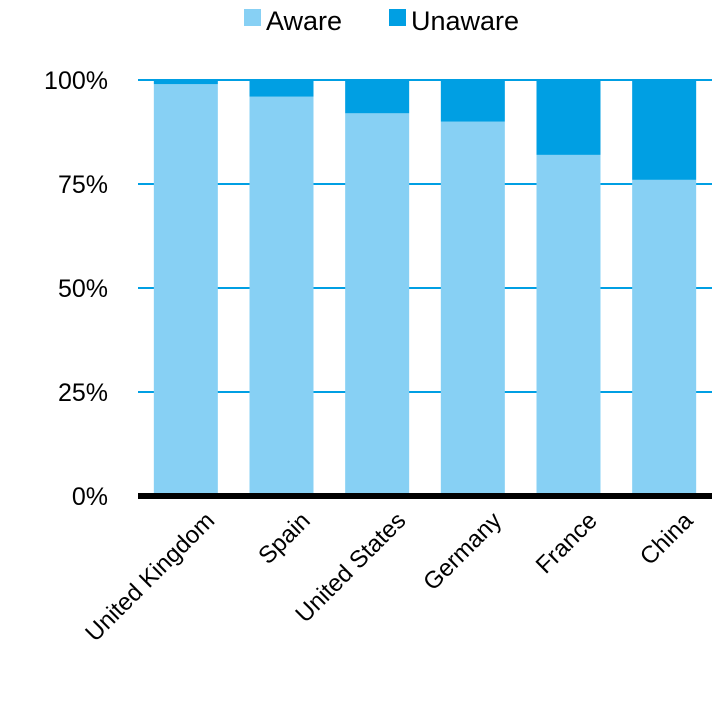 The width and height of the screenshot is (717, 701). What do you see at coordinates (568, 325) in the screenshot?
I see `bar-aware-france` at bounding box center [568, 325].